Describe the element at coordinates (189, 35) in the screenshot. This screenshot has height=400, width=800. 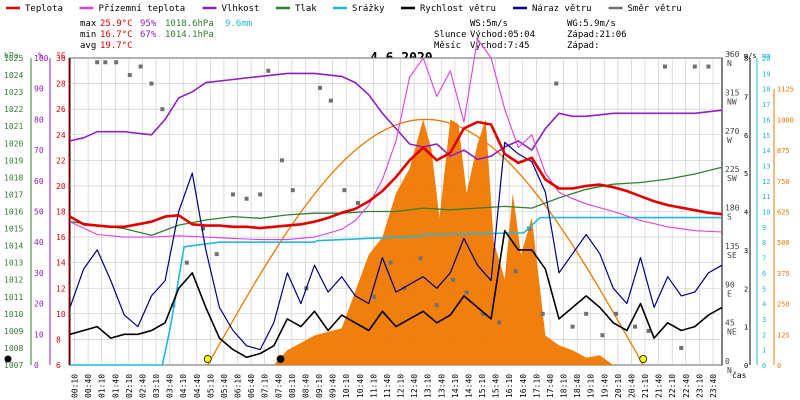
I see `stats-min-press: 1014.1hPa` at that location.